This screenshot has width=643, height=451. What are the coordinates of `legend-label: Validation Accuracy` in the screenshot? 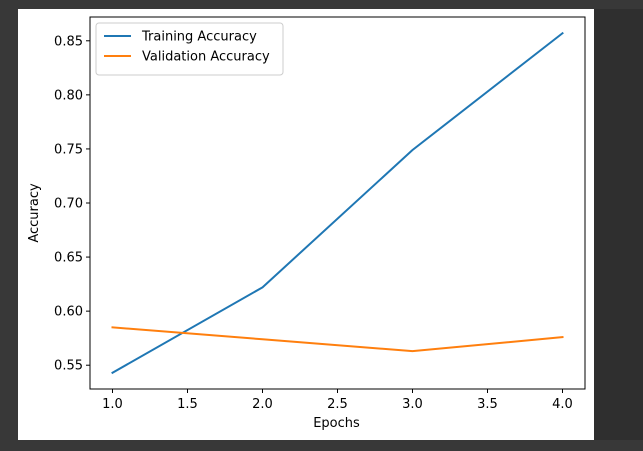 It's located at (206, 57).